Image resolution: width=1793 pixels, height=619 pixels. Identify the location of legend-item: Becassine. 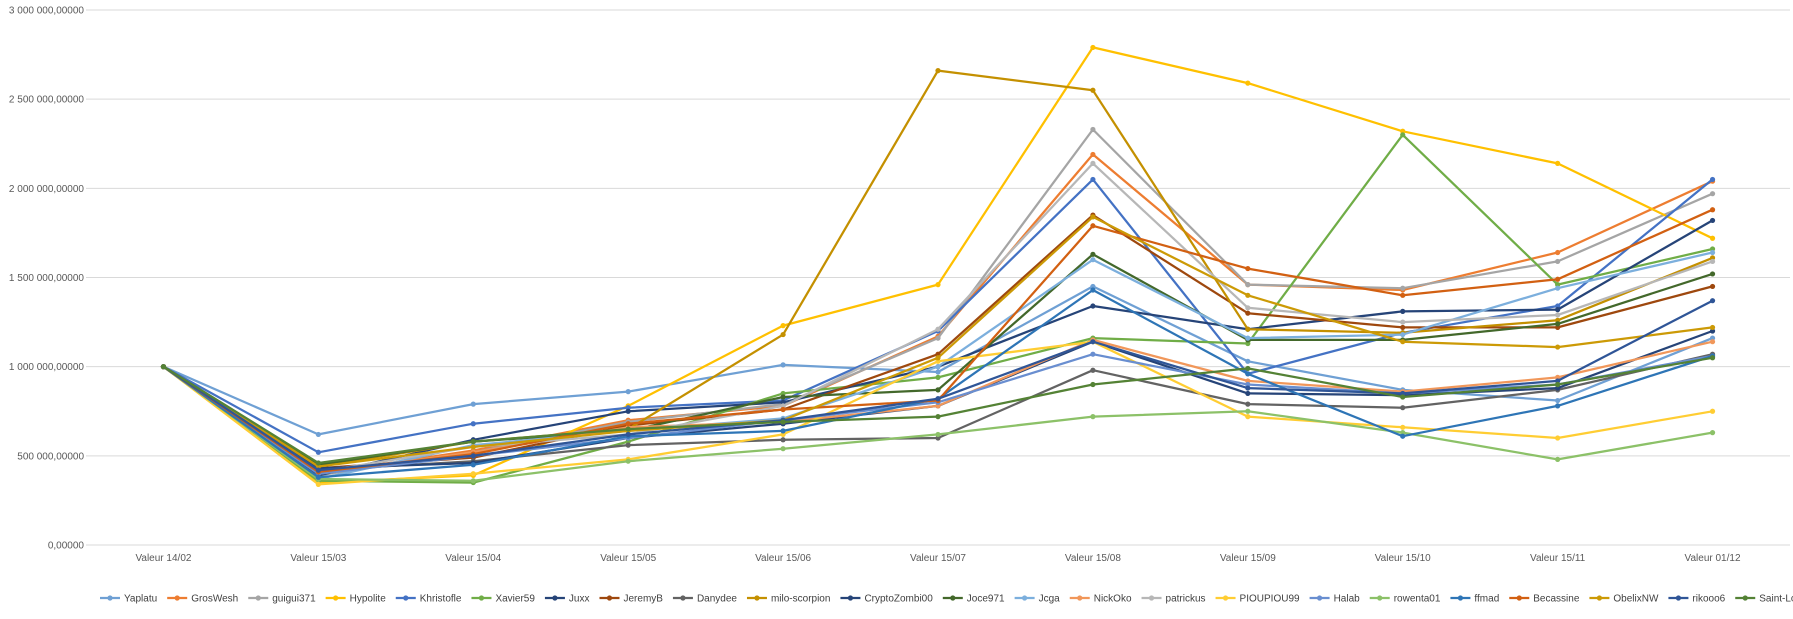
(1544, 599).